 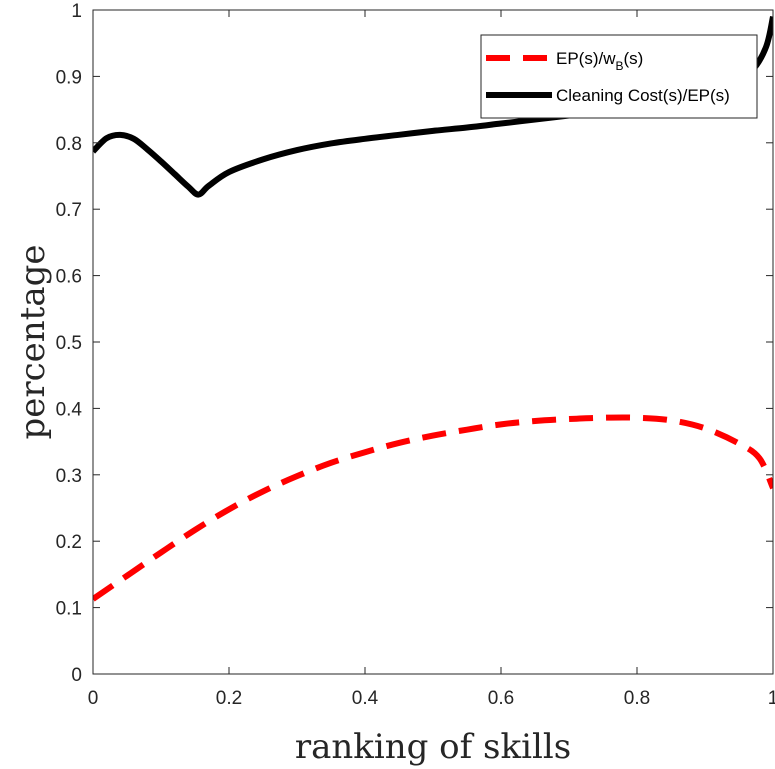 What do you see at coordinates (33, 341) in the screenshot?
I see `y-axis-title: percentage` at bounding box center [33, 341].